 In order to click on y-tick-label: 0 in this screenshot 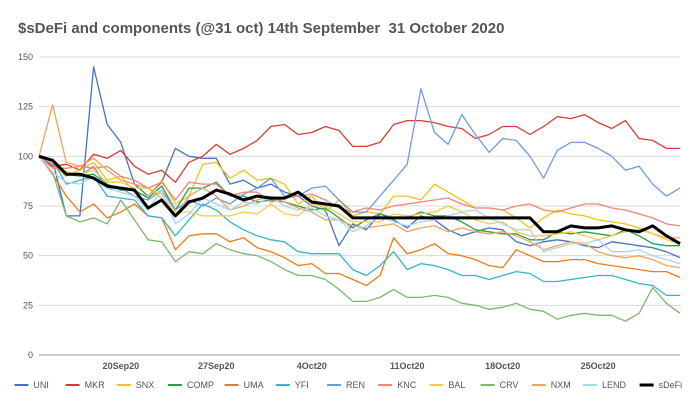, I will do `click(30, 355)`.